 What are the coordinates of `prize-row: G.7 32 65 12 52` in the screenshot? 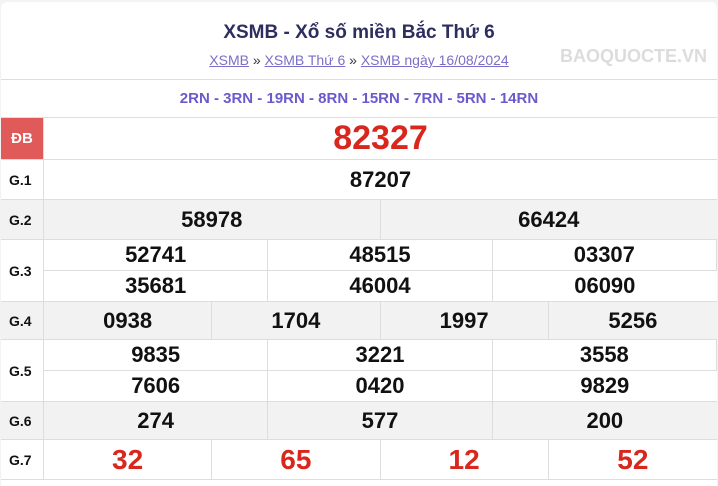 It's located at (359, 460).